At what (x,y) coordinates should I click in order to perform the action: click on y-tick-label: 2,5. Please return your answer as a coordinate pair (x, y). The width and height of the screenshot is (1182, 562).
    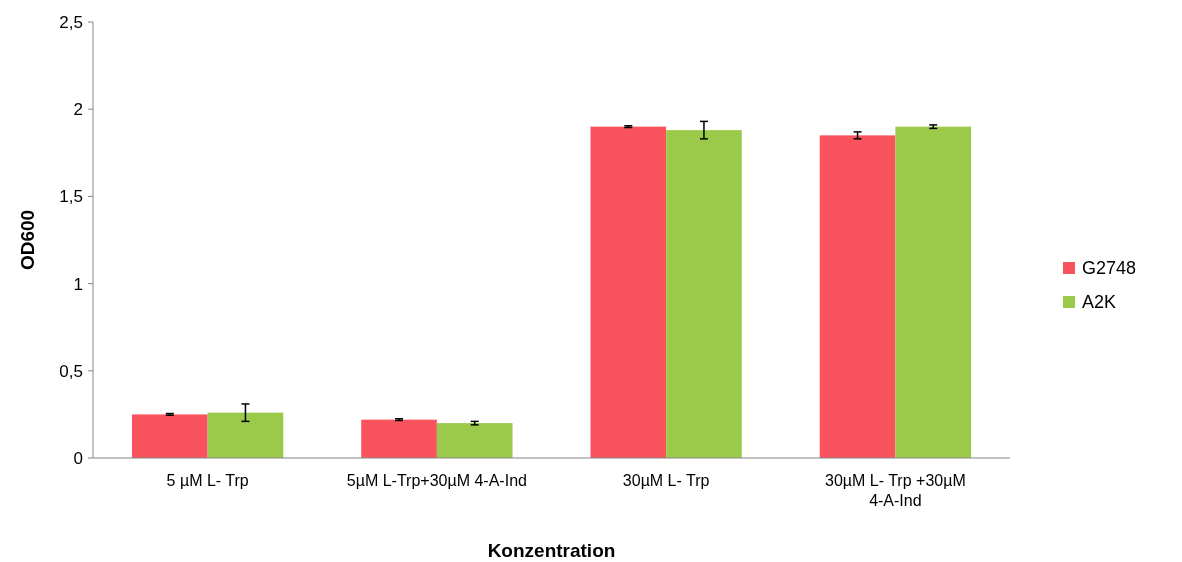
    Looking at the image, I should click on (71, 22).